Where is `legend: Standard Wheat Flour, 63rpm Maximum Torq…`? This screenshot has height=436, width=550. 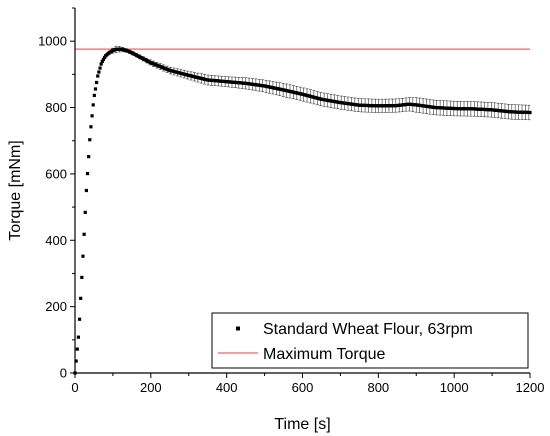
legend: Standard Wheat Flour, 63rpm Maximum Torq… is located at coordinates (370, 340).